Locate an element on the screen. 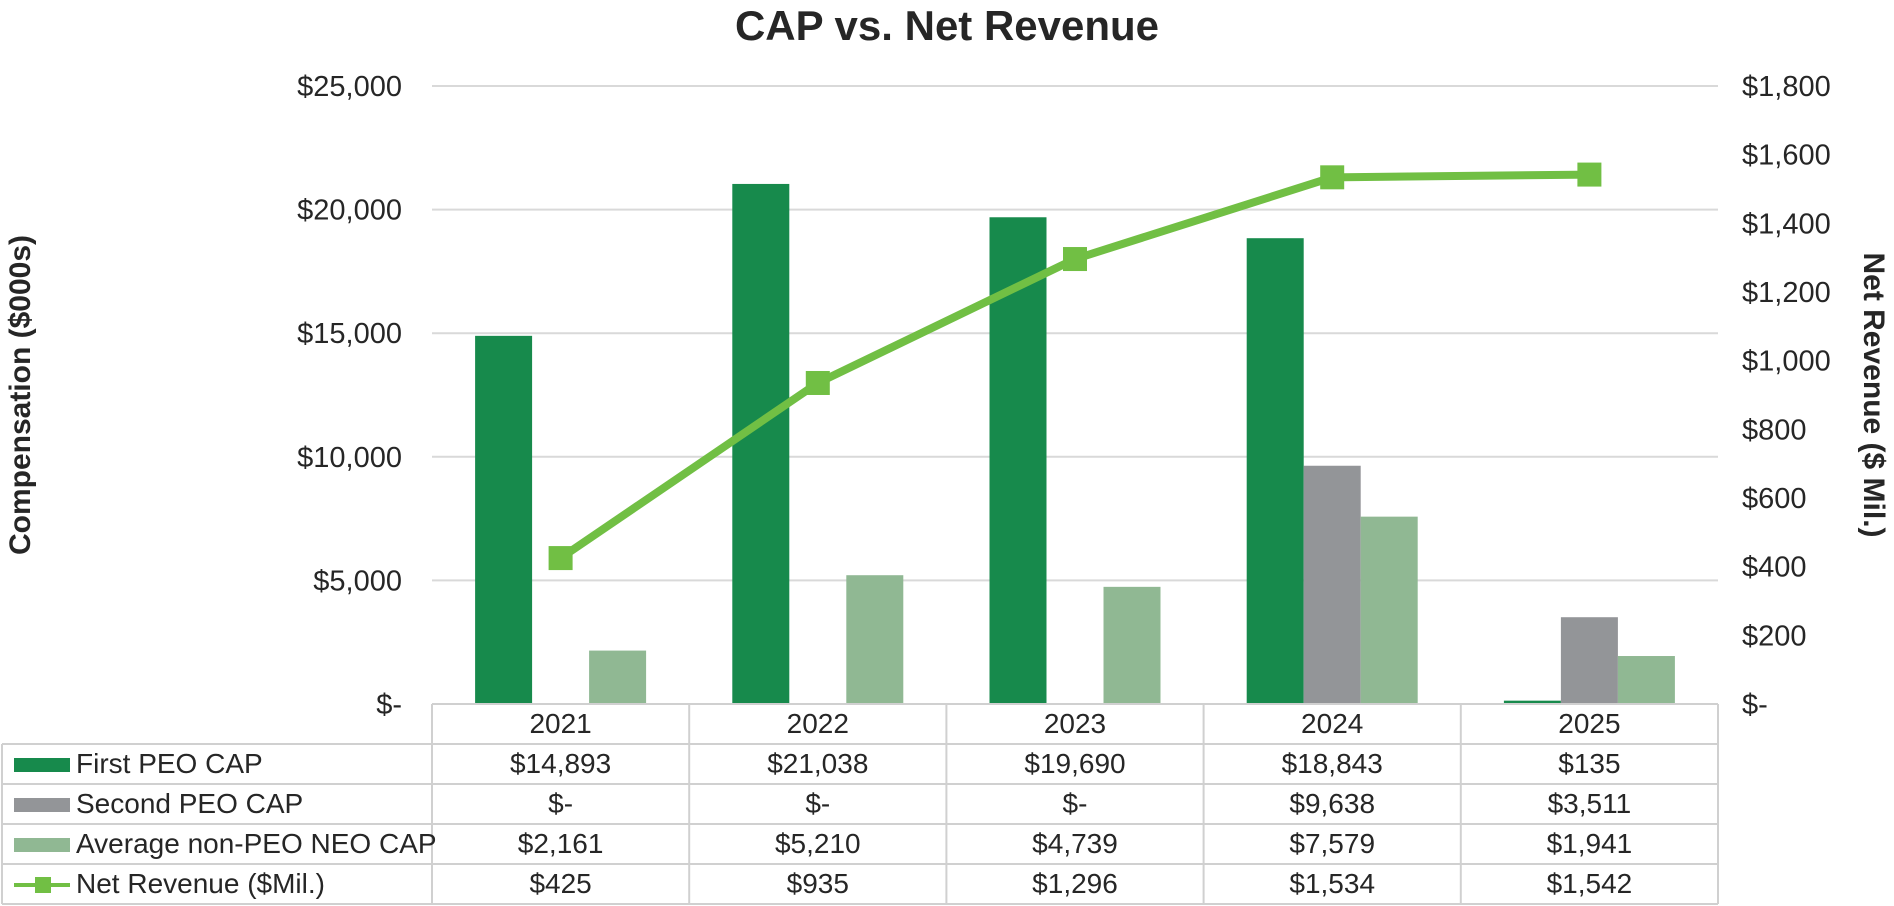 The width and height of the screenshot is (1894, 906). y-tick-label: $5,000 is located at coordinates (357, 581).